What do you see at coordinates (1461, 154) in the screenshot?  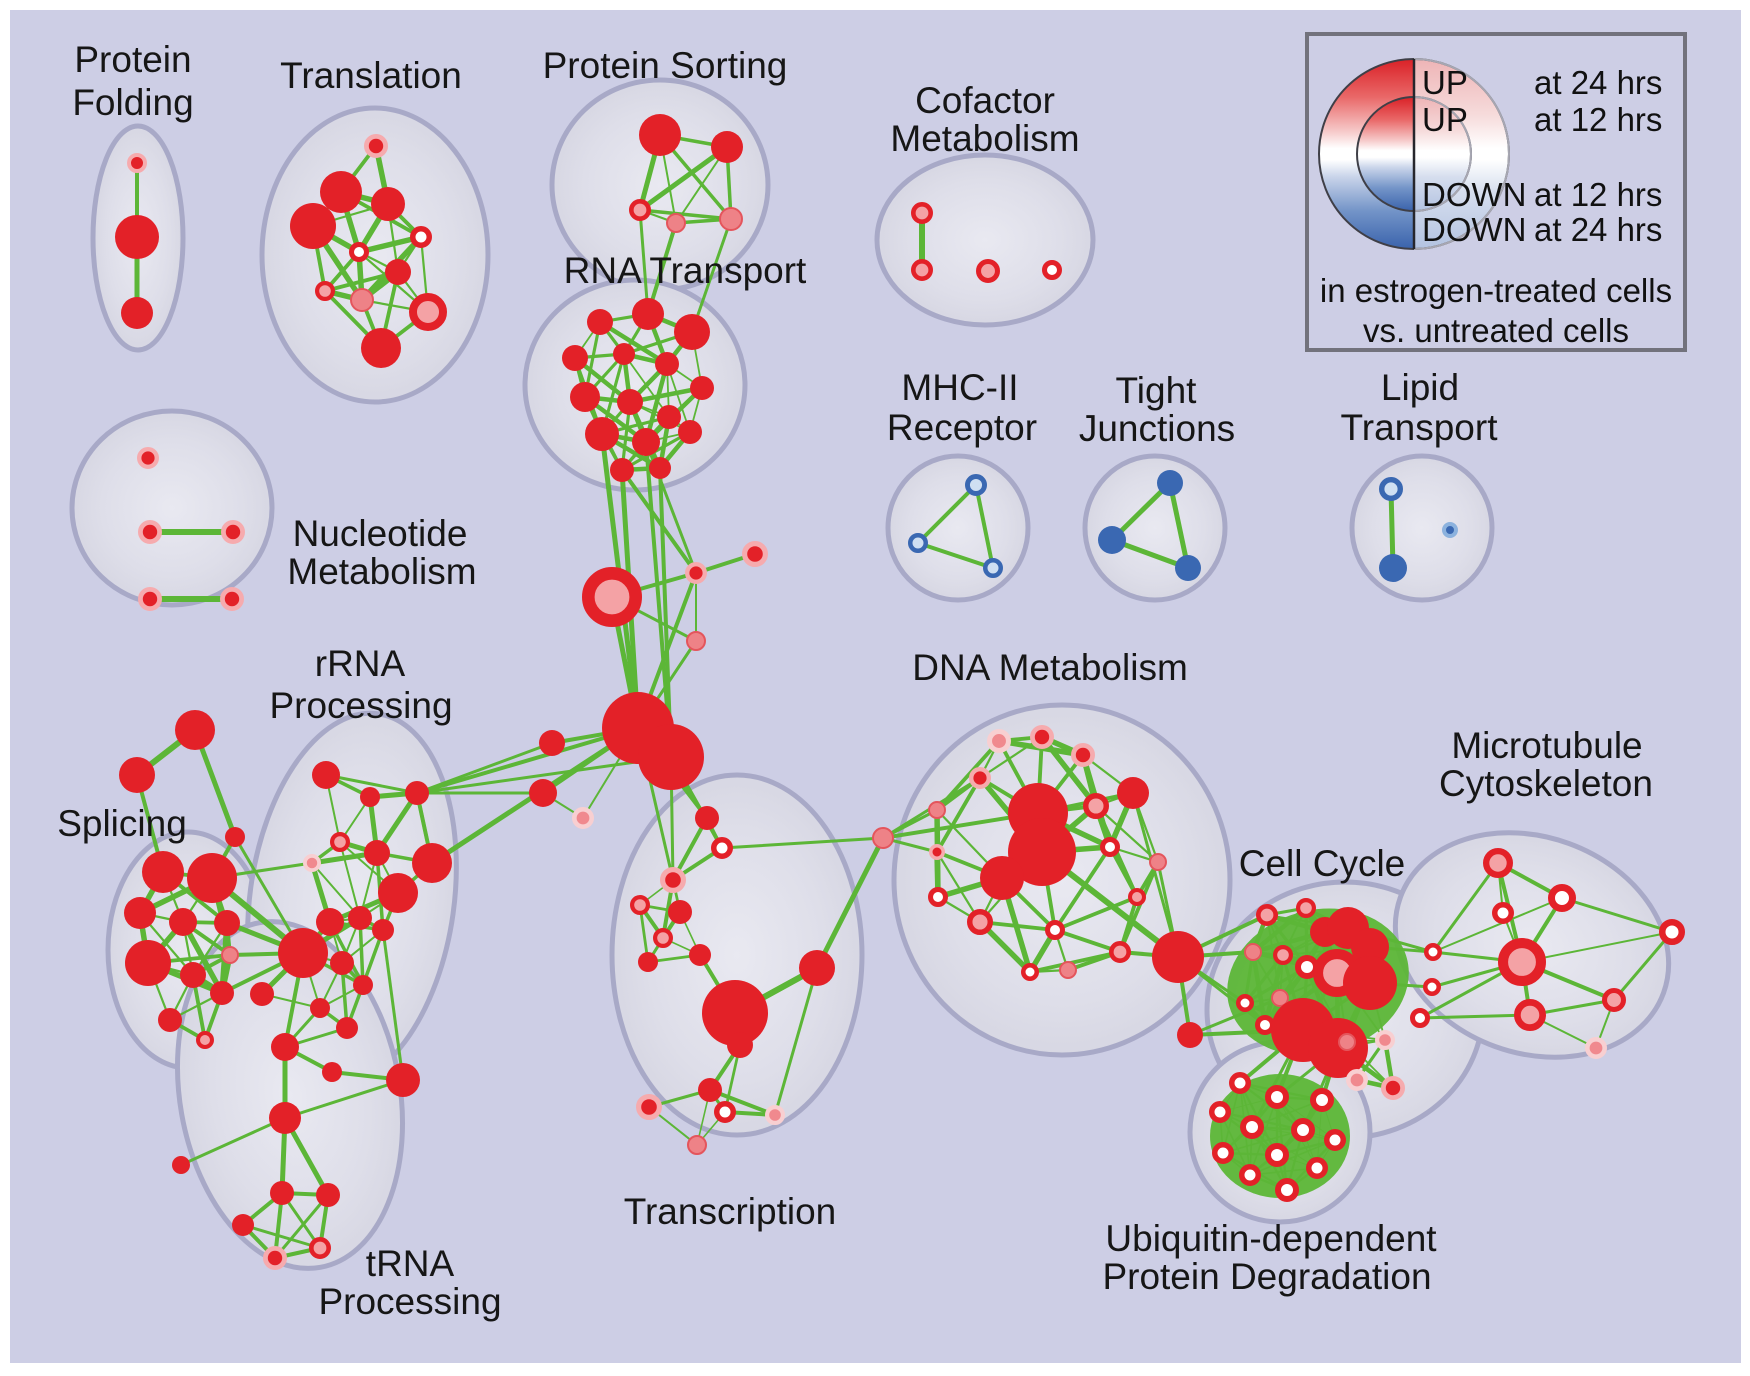 I see `legend-outer-right-outline` at bounding box center [1461, 154].